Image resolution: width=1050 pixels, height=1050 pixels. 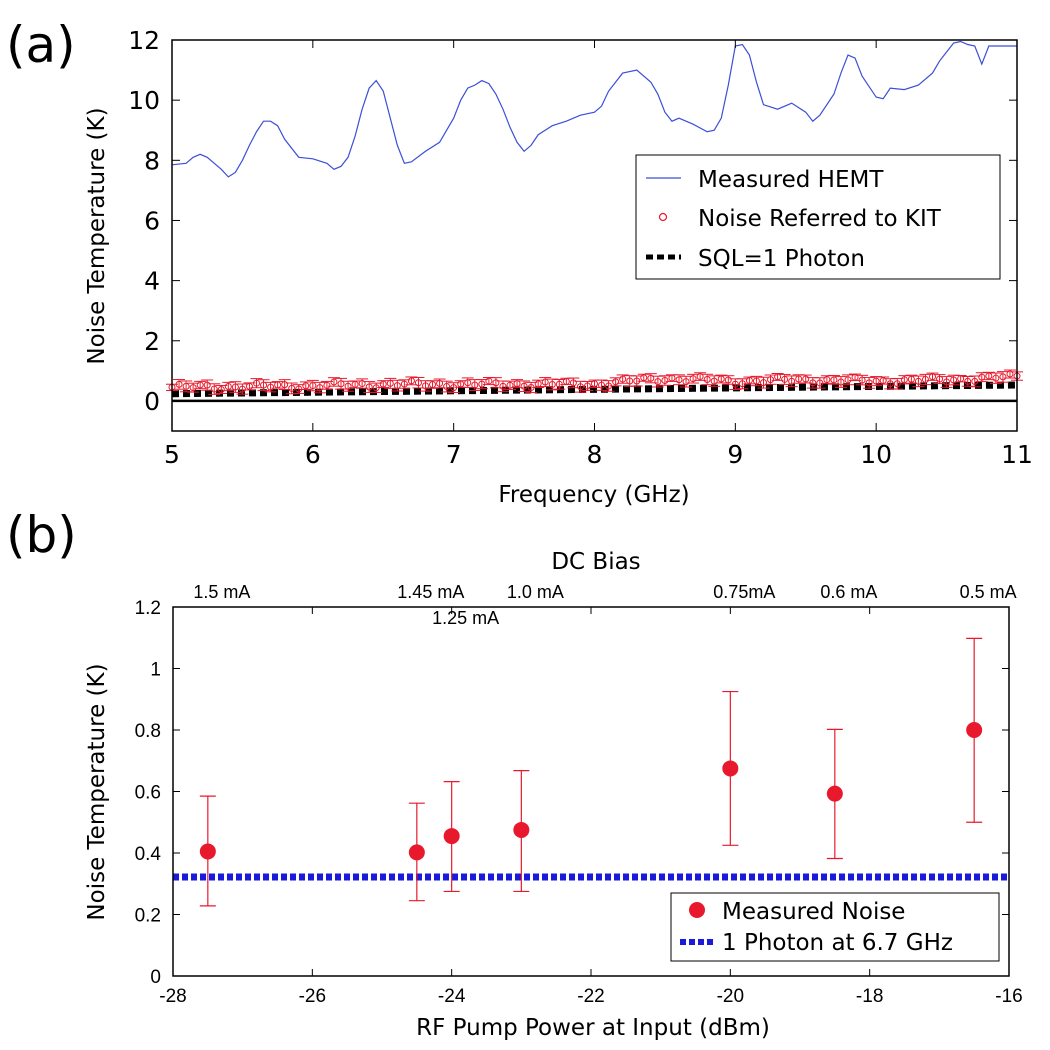 What do you see at coordinates (837, 943) in the screenshot?
I see `legend-label-one-photon: 1 Photon at 6.7 GHz` at bounding box center [837, 943].